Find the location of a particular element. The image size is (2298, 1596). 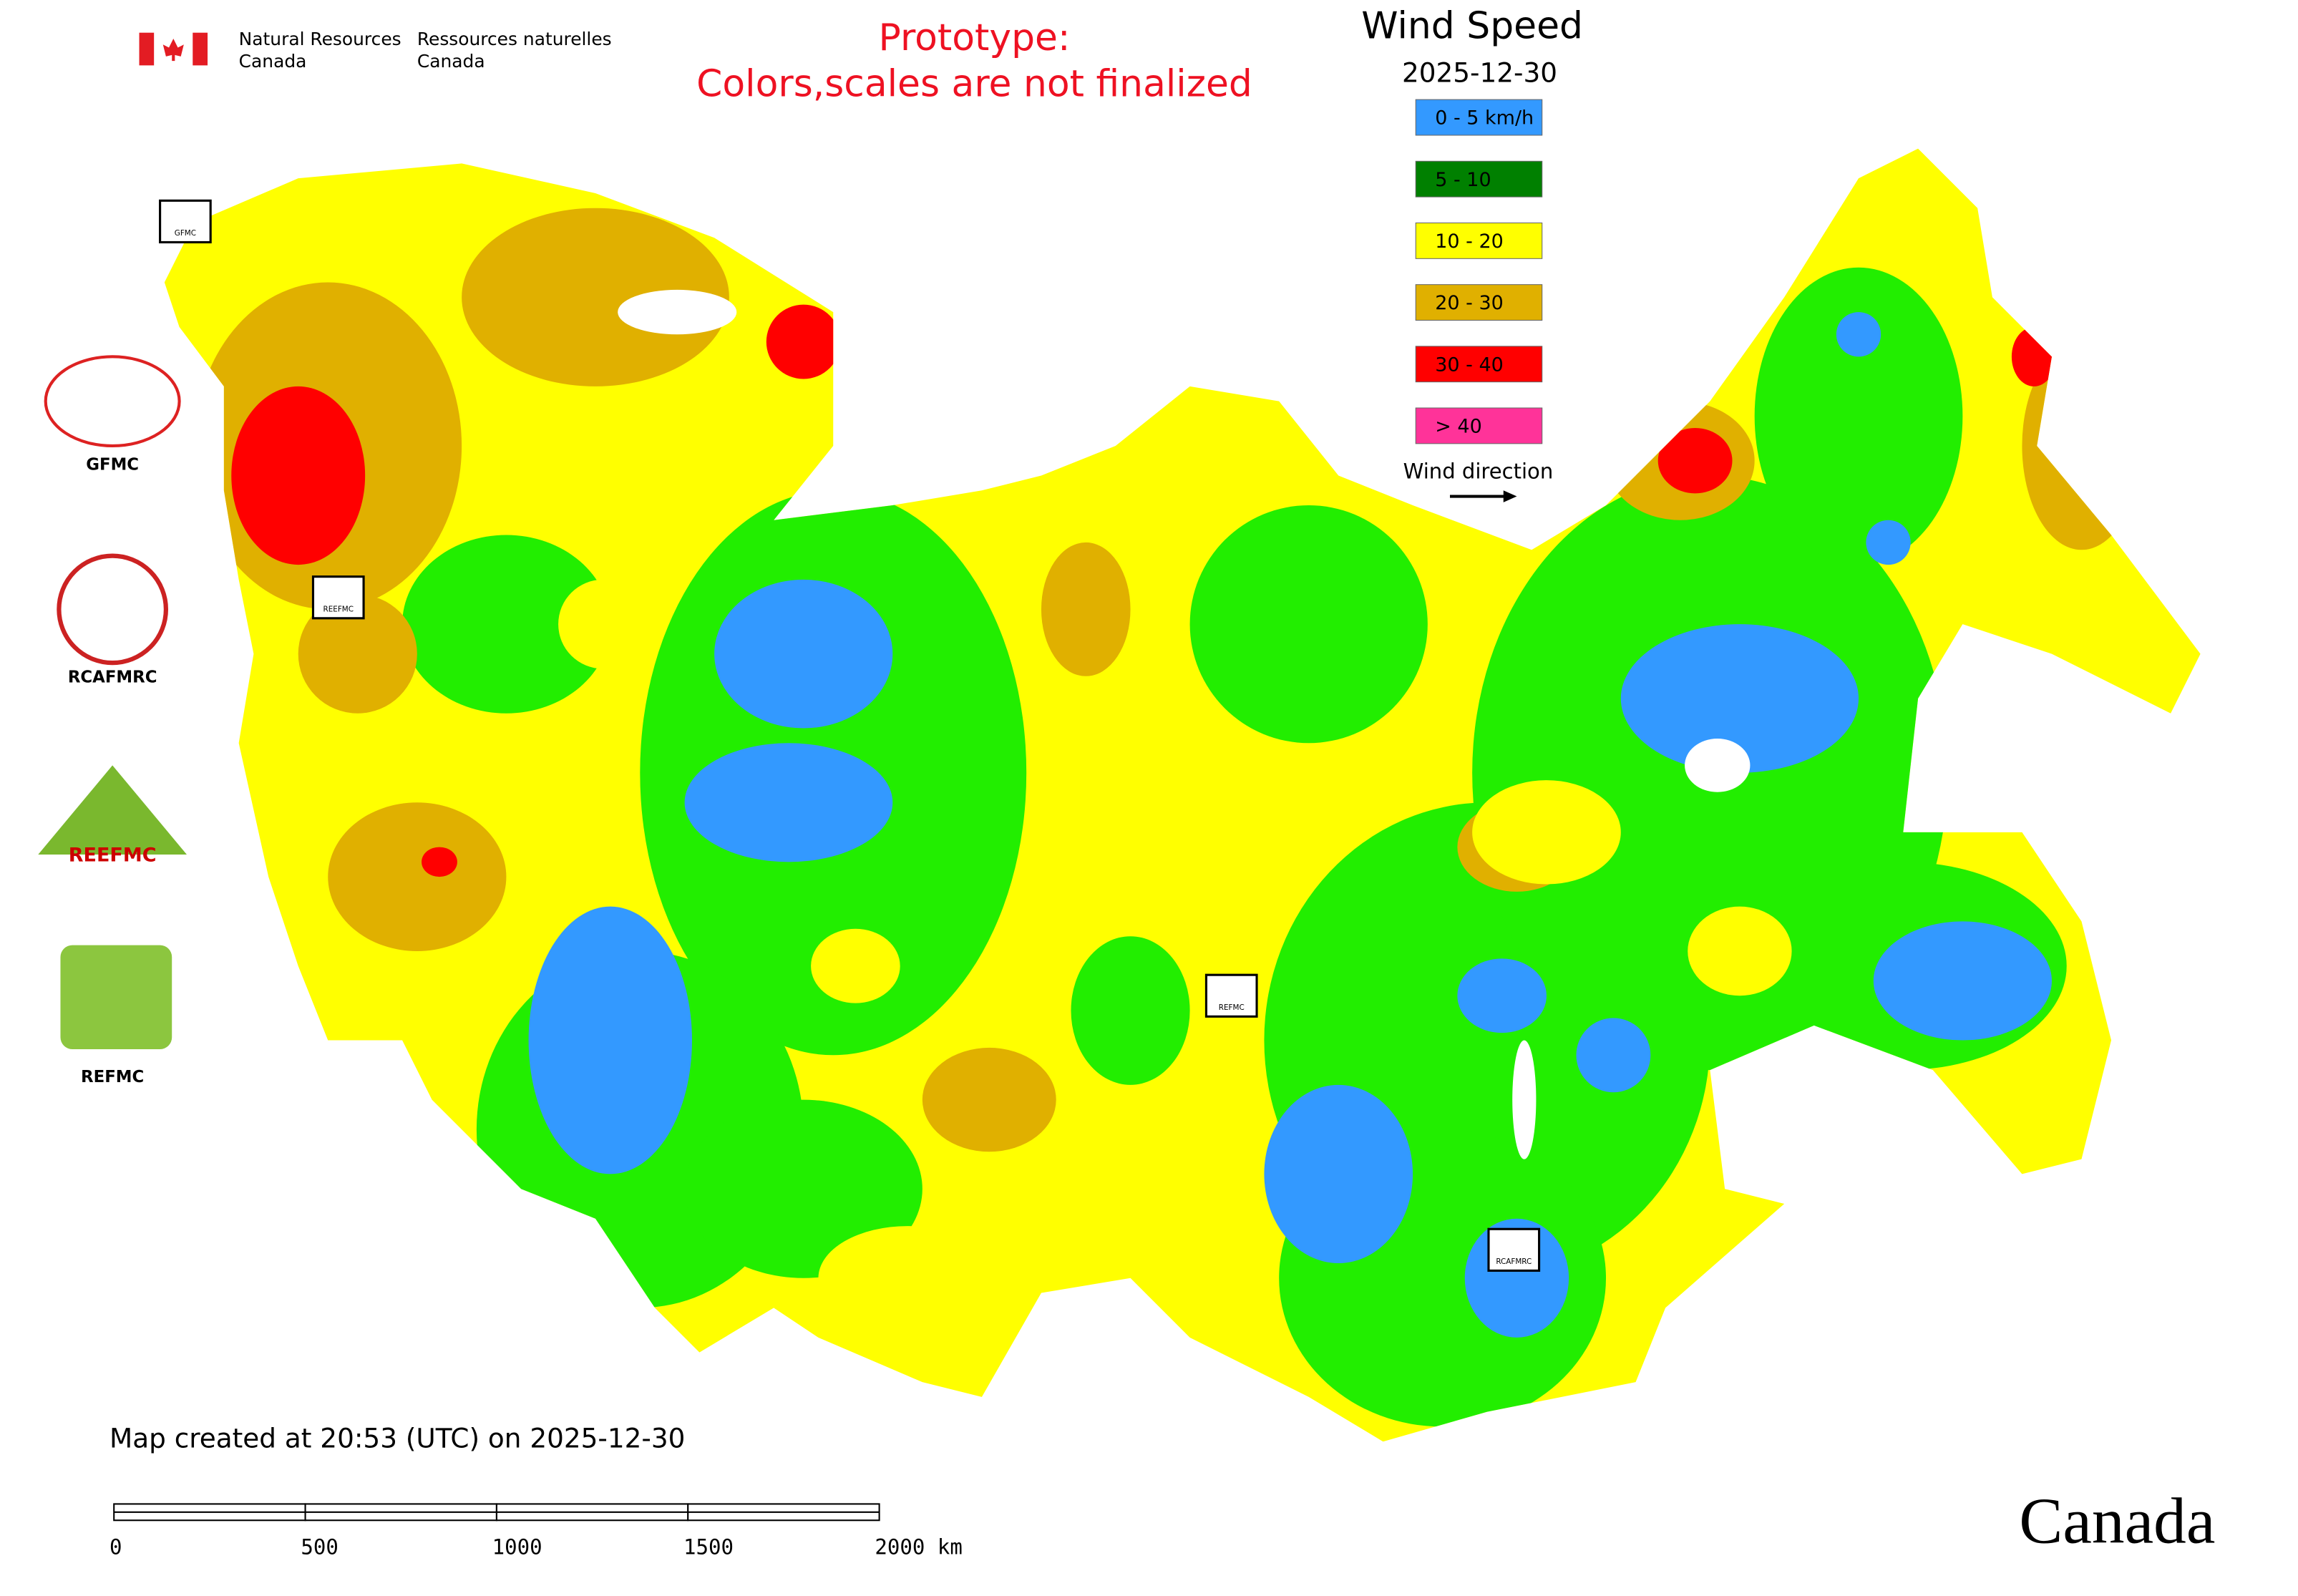

notice: Colors,scales are not finalized is located at coordinates (974, 83).